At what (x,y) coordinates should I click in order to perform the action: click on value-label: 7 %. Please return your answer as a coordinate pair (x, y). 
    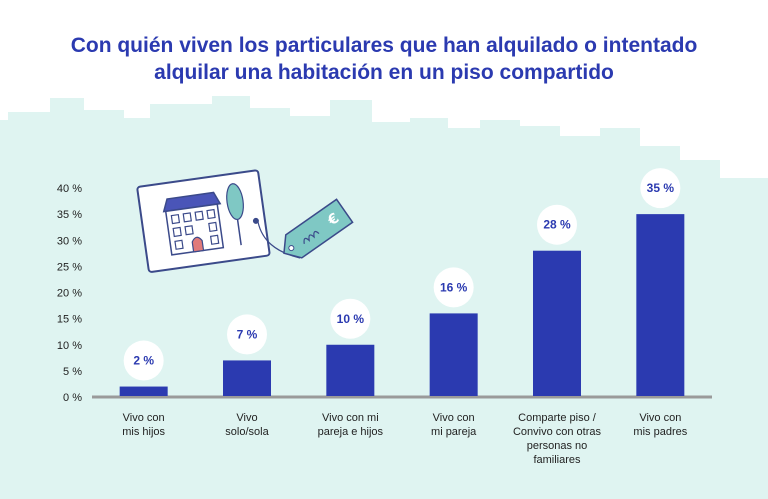
    Looking at the image, I should click on (247, 334).